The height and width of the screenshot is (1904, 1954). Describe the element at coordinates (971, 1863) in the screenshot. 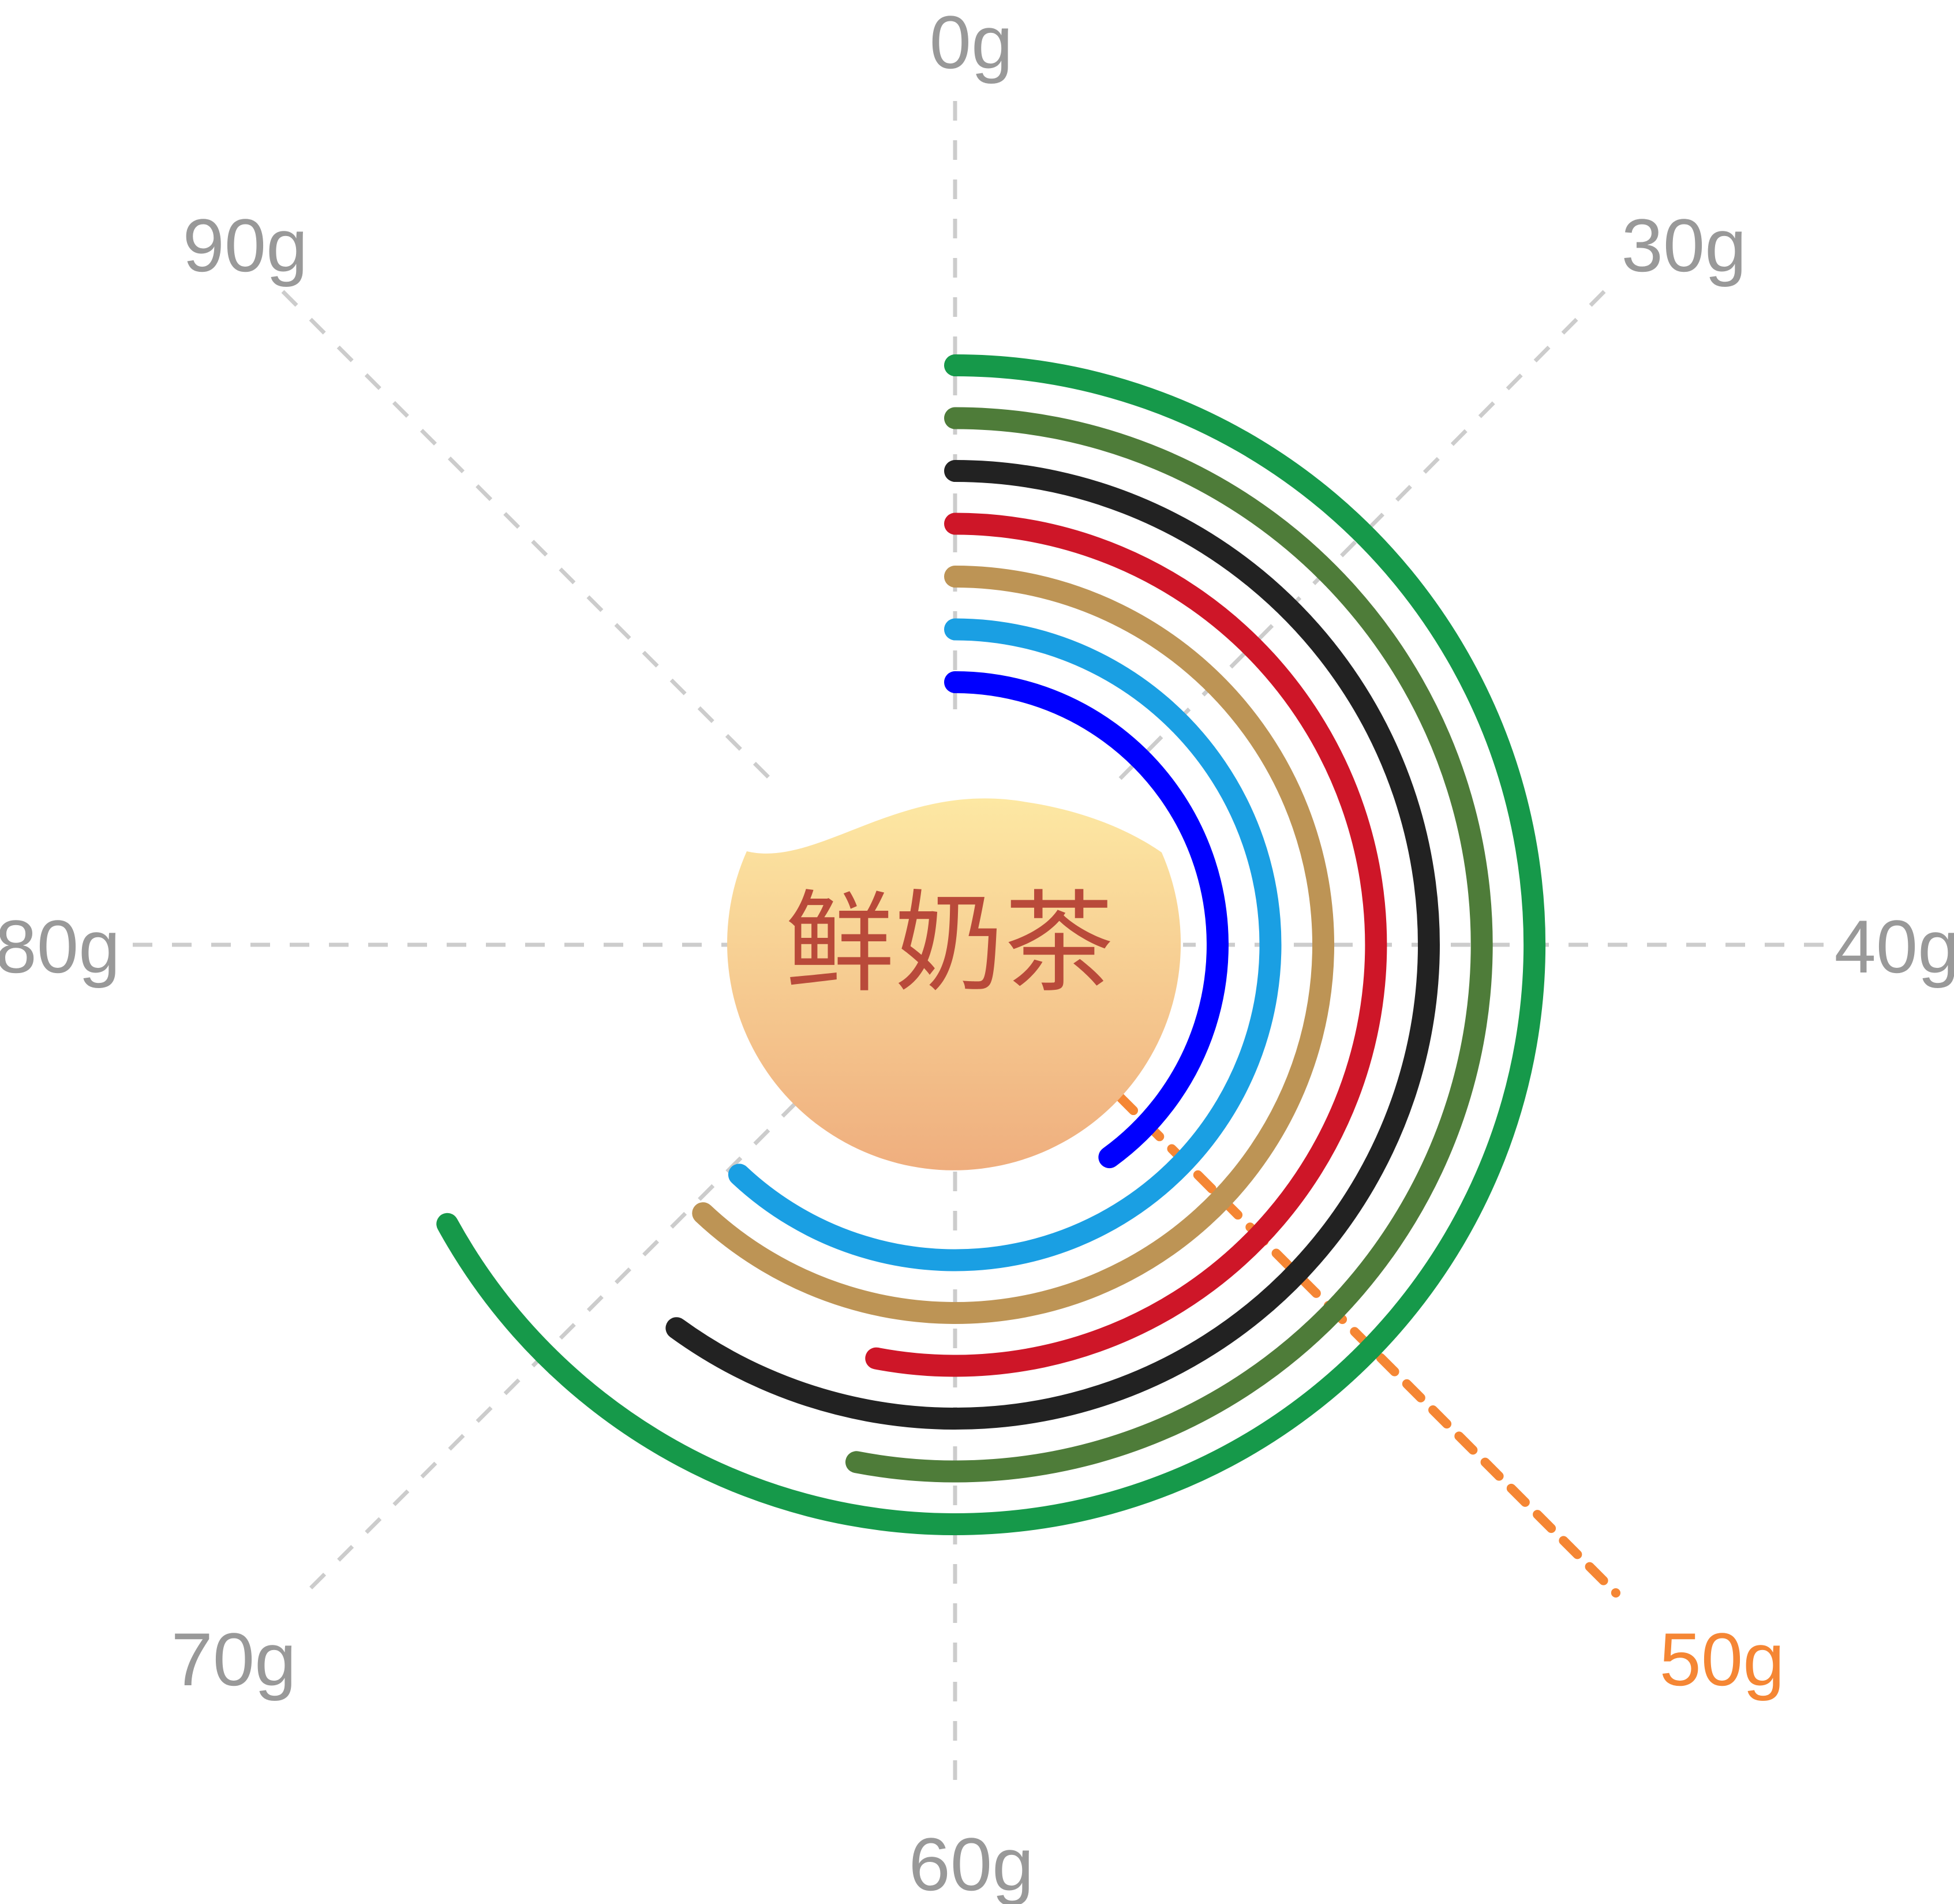

I see `axis-label-60g: 60g` at that location.